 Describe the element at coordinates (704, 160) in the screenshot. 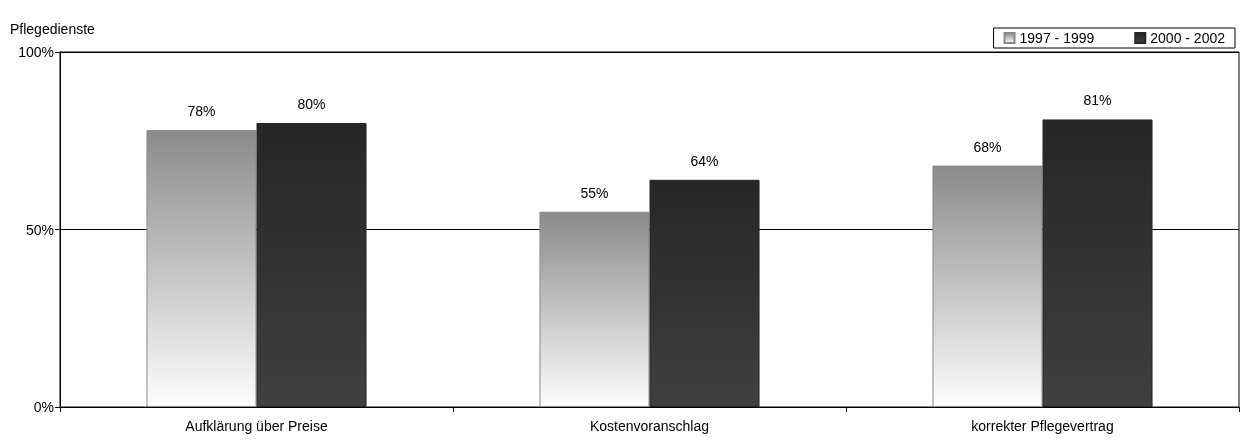

I see `data-label: 64%` at that location.